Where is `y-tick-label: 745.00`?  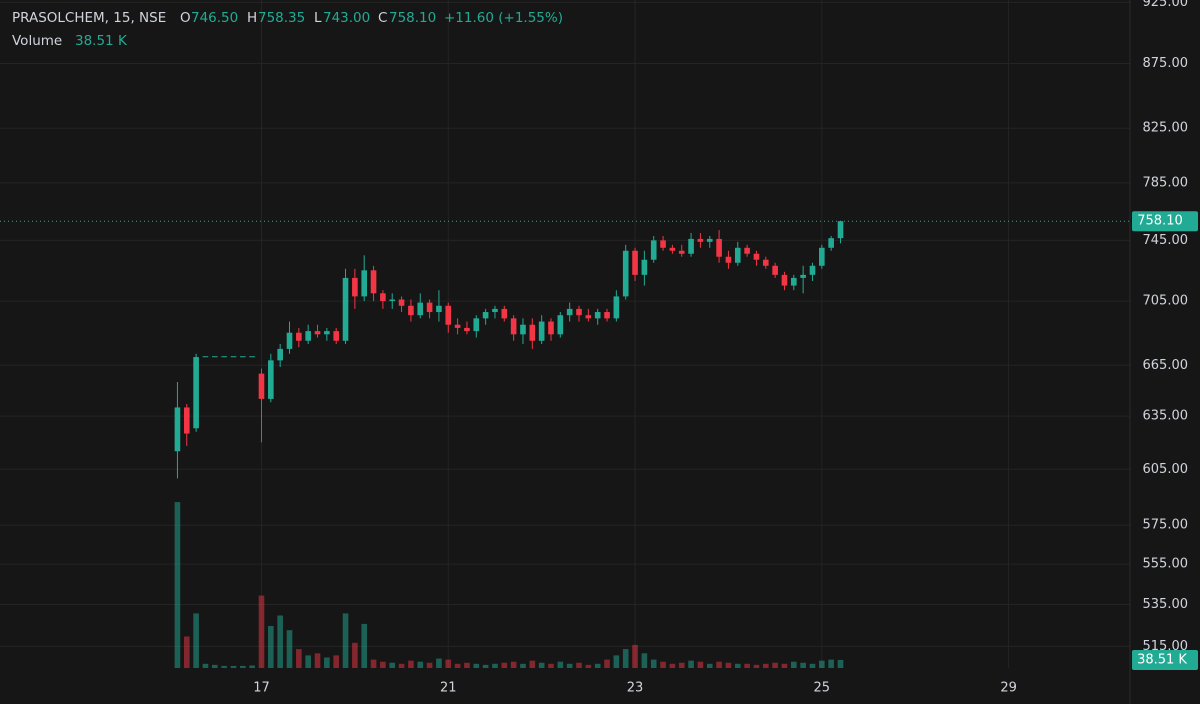
y-tick-label: 745.00 is located at coordinates (1166, 240).